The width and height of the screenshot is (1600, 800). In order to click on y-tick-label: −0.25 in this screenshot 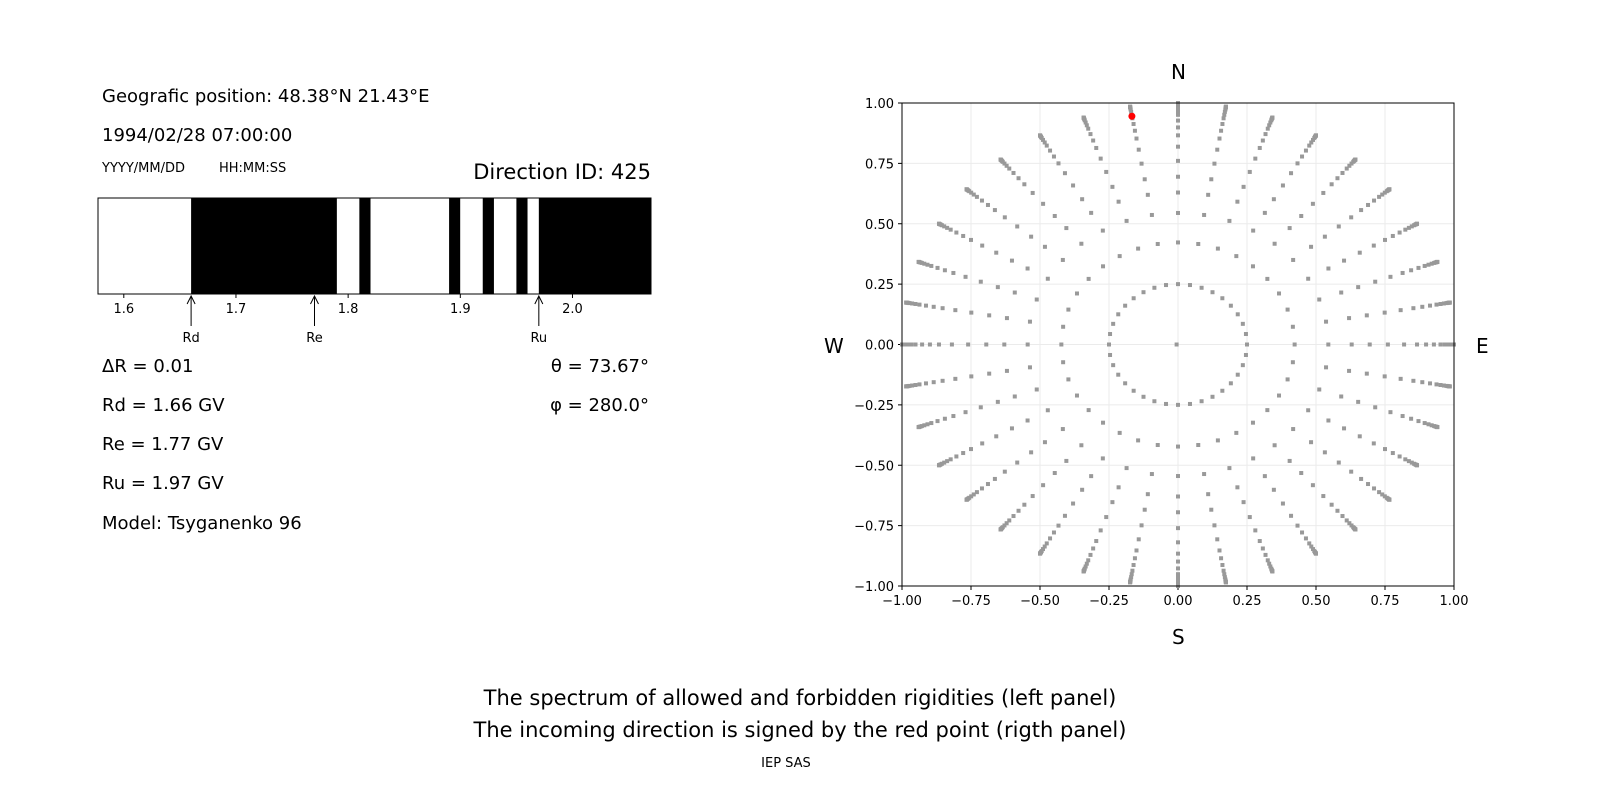, I will do `click(874, 406)`.